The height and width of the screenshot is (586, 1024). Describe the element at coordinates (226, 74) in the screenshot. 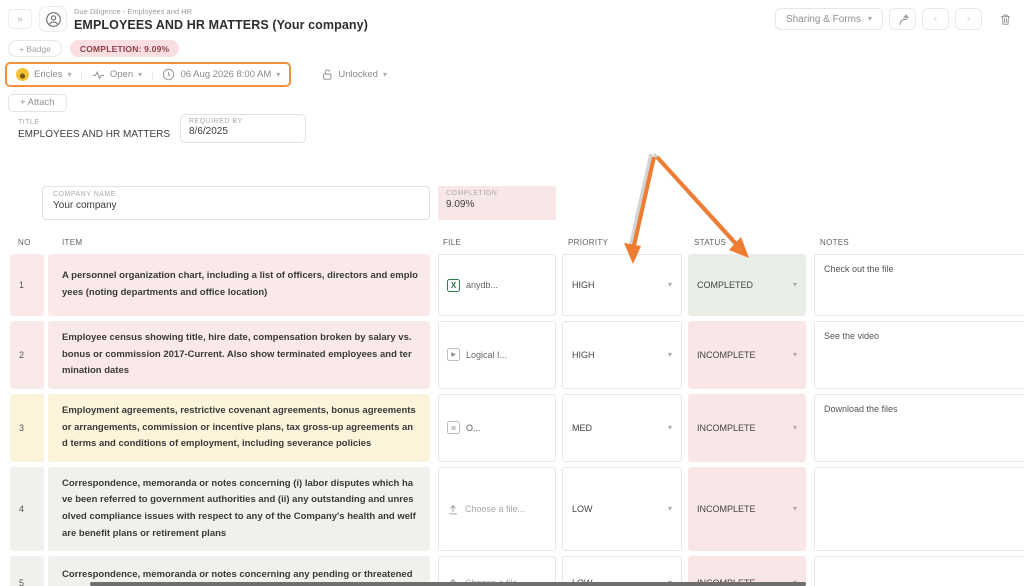

I see `due-date-label: 06 Aug 2026 8:00 AM` at that location.